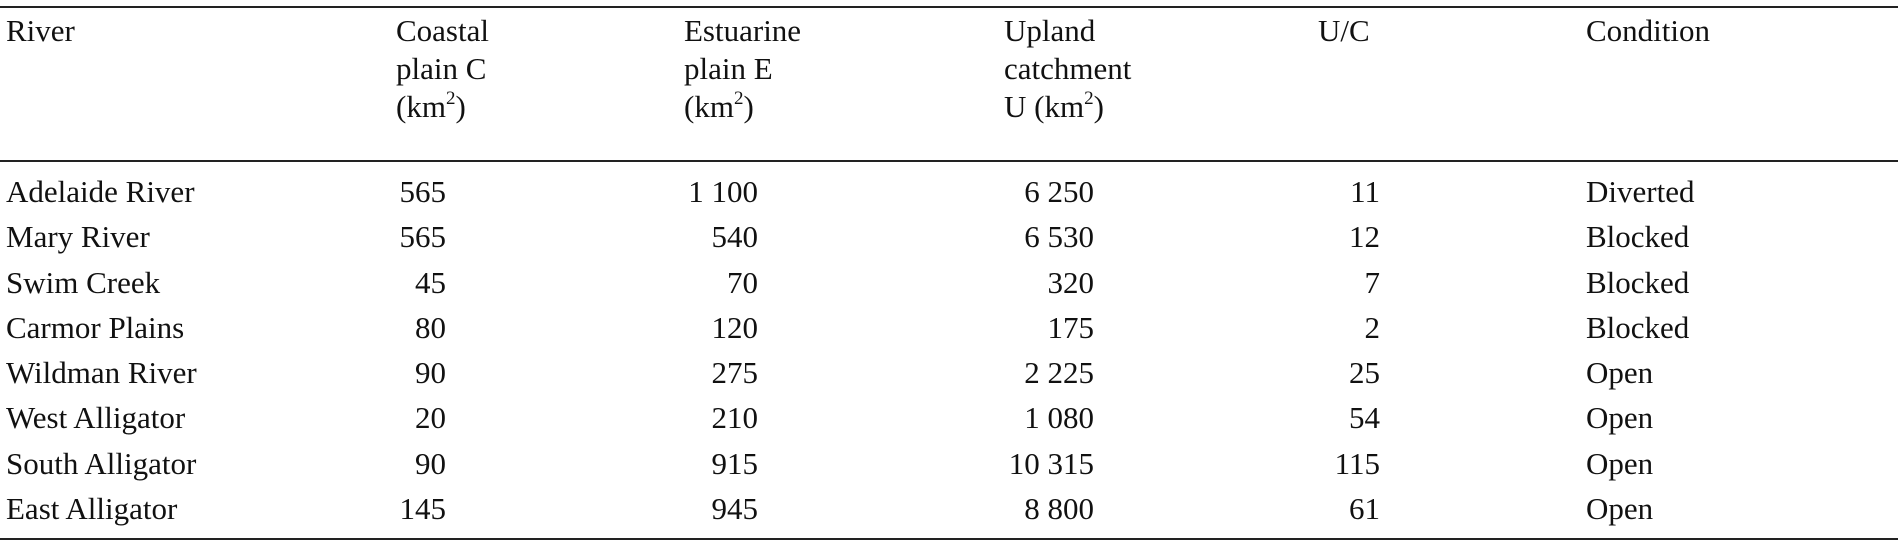 The image size is (1898, 547). What do you see at coordinates (101, 463) in the screenshot?
I see `river-name: South Alligator` at bounding box center [101, 463].